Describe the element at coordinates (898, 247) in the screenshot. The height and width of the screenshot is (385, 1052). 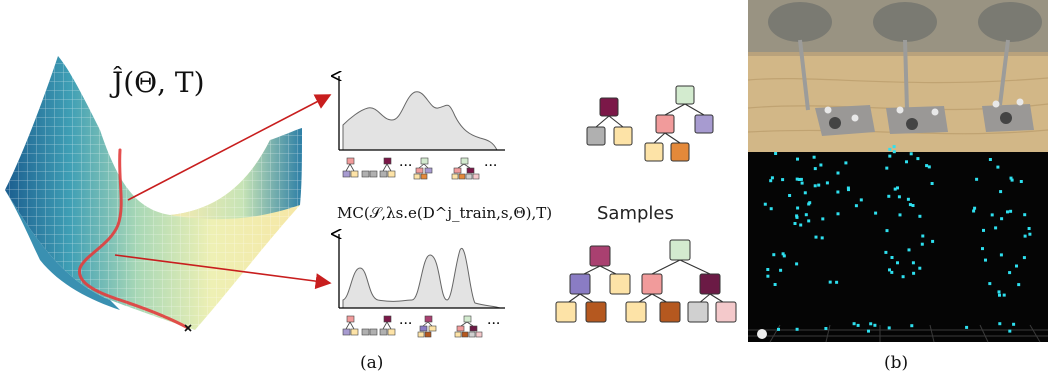
I see `point-cloud-background` at that location.